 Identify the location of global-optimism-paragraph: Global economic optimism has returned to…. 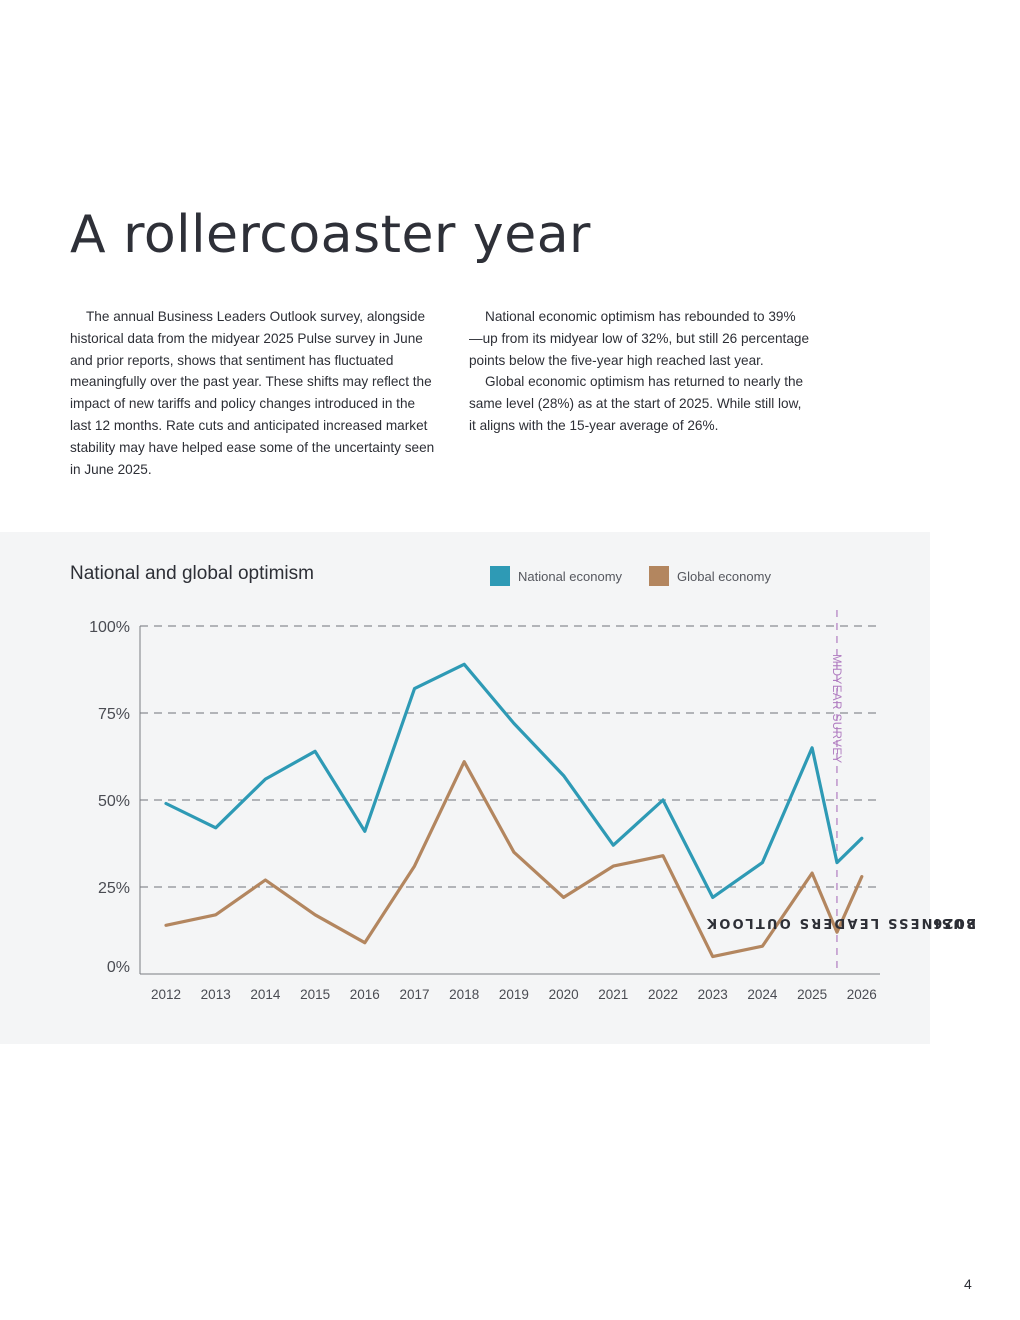
(636, 403).